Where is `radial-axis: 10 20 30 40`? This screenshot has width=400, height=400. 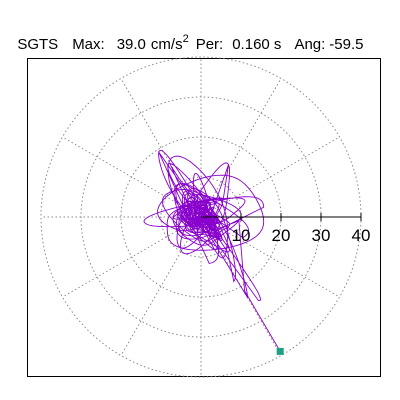
radial-axis: 10 20 30 40 is located at coordinates (285, 229).